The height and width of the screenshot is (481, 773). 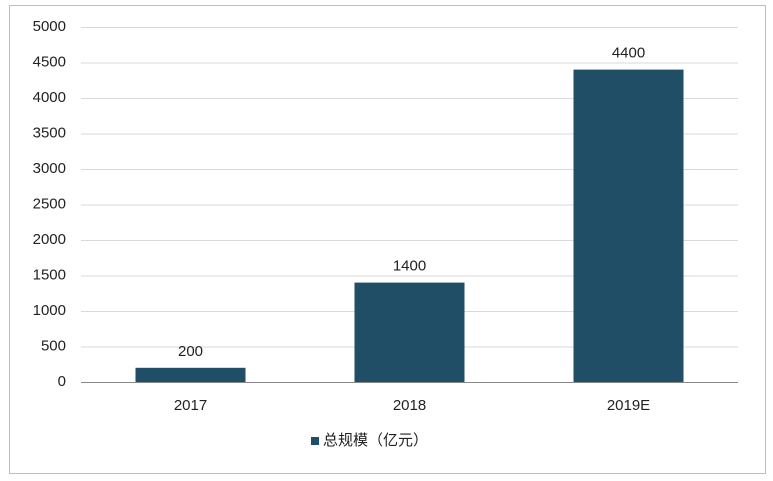 I want to click on x-tick-label: 2018, so click(x=409, y=405).